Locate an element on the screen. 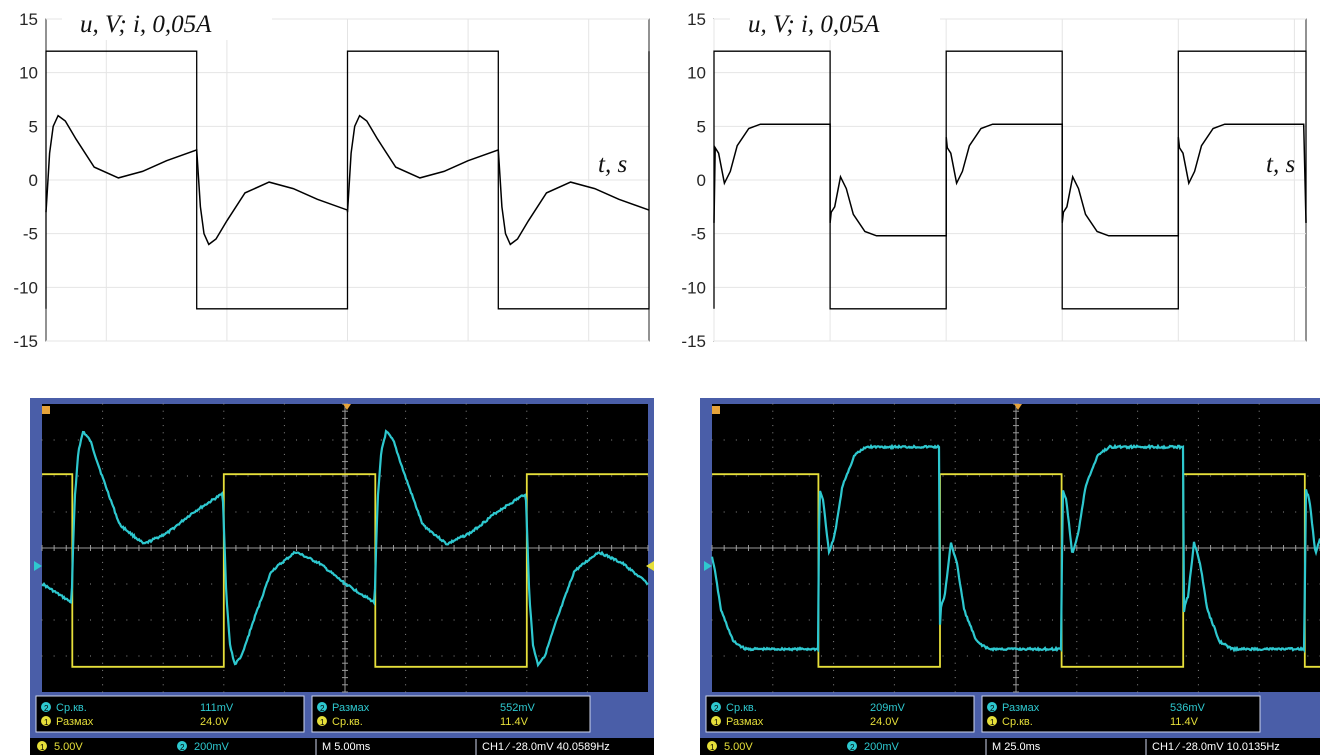 Image resolution: width=1320 pixels, height=755 pixels. y-annotation-2: u, V; i, 0,05A is located at coordinates (814, 24).